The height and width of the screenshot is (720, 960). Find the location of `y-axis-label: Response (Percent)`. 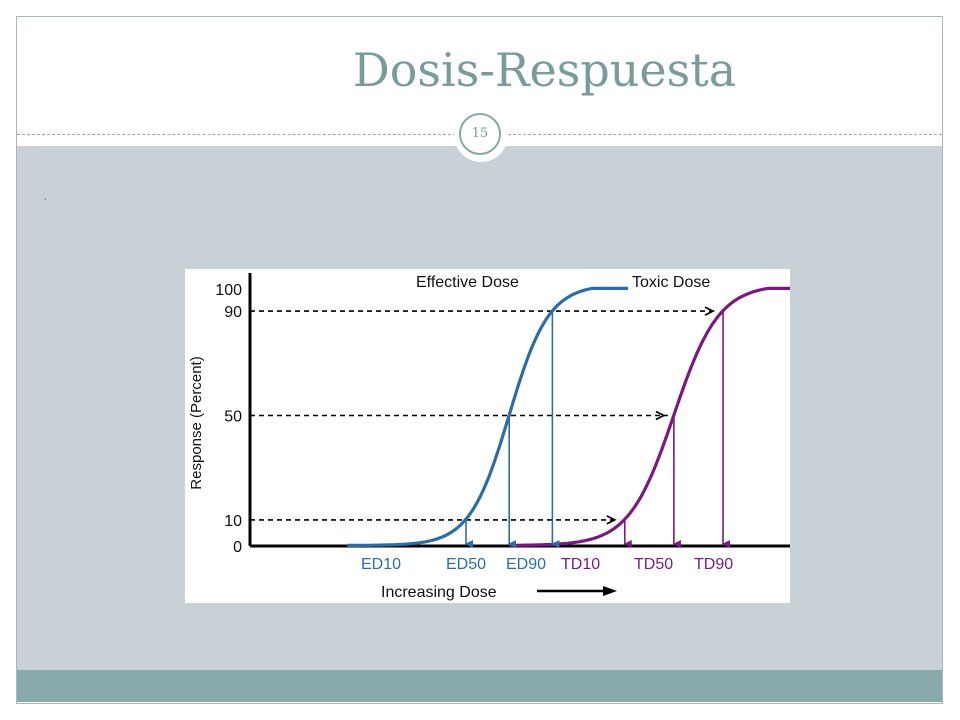

y-axis-label: Response (Percent) is located at coordinates (196, 422).